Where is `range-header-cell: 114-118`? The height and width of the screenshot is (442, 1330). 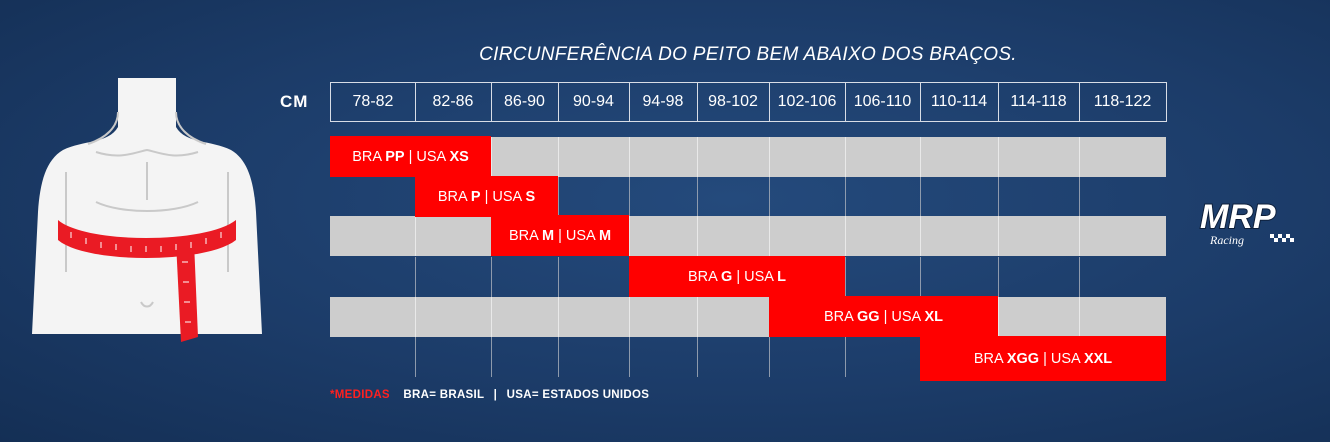
range-header-cell: 114-118 is located at coordinates (1039, 102).